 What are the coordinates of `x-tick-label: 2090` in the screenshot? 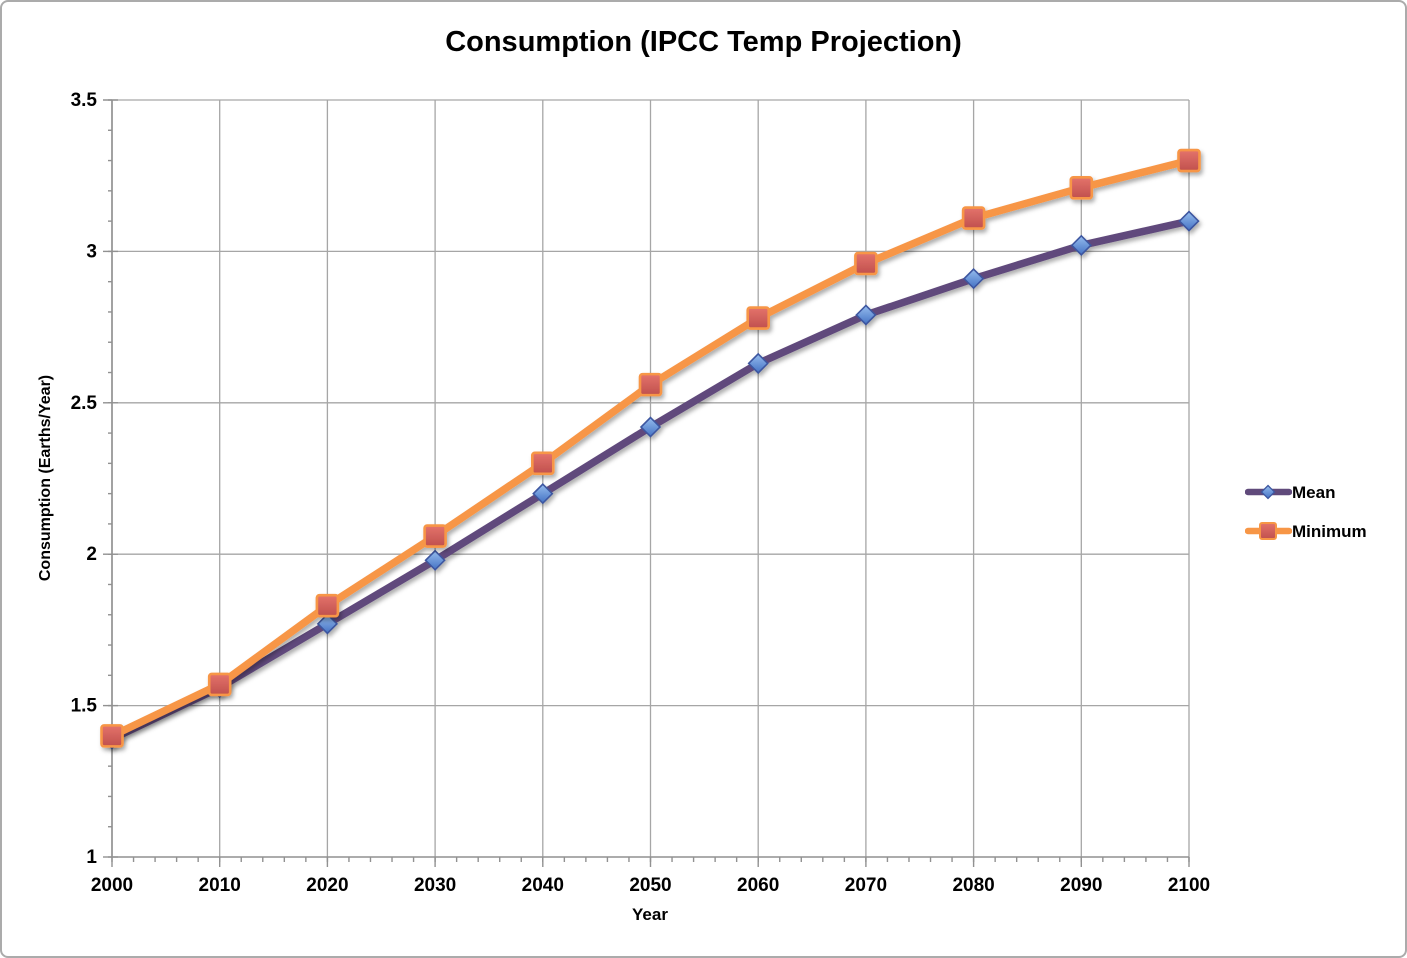 It's located at (1081, 885).